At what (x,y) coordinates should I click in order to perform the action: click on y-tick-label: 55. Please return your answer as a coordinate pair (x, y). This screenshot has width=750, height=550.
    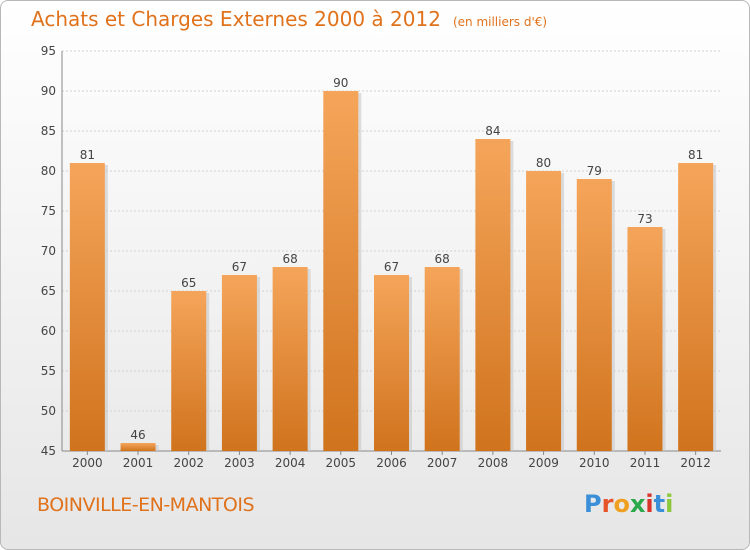
    Looking at the image, I should click on (48, 371).